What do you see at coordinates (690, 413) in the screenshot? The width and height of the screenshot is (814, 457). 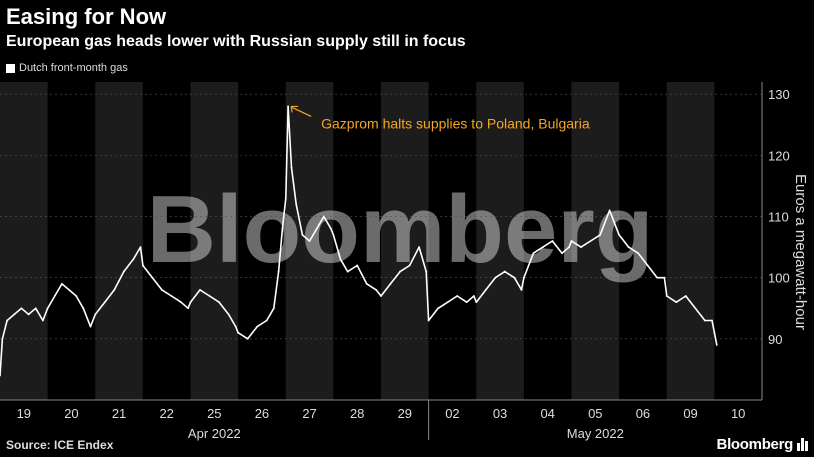 I see `x-tick-label: 09` at bounding box center [690, 413].